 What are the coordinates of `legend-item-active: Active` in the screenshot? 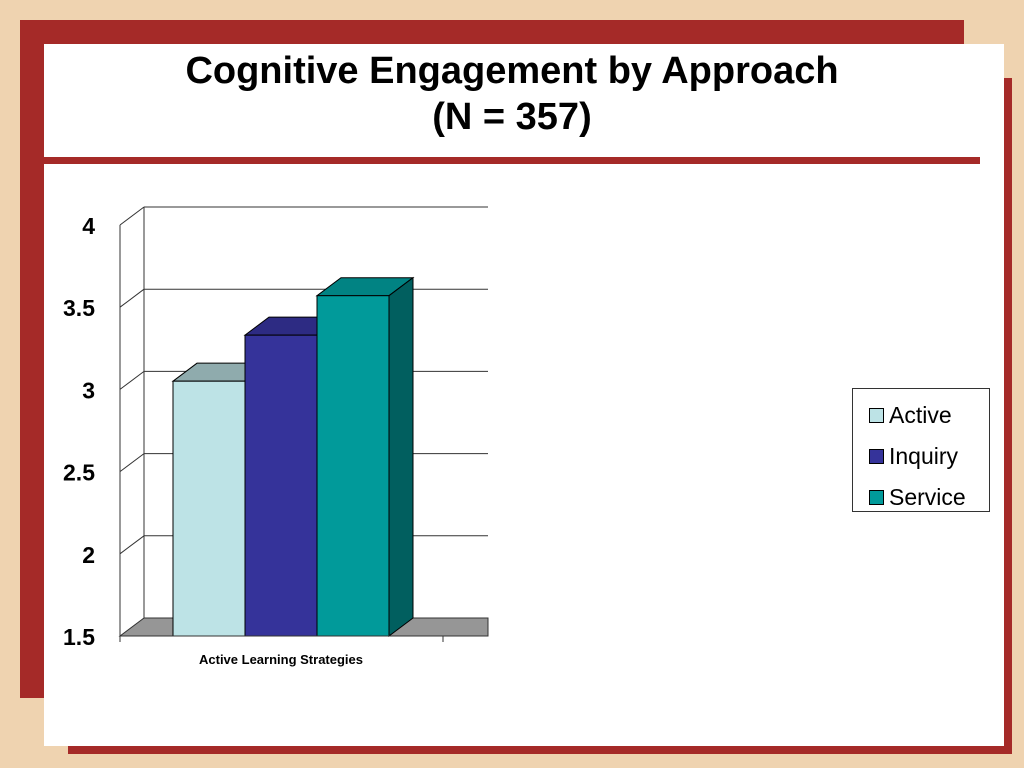 It's located at (921, 415).